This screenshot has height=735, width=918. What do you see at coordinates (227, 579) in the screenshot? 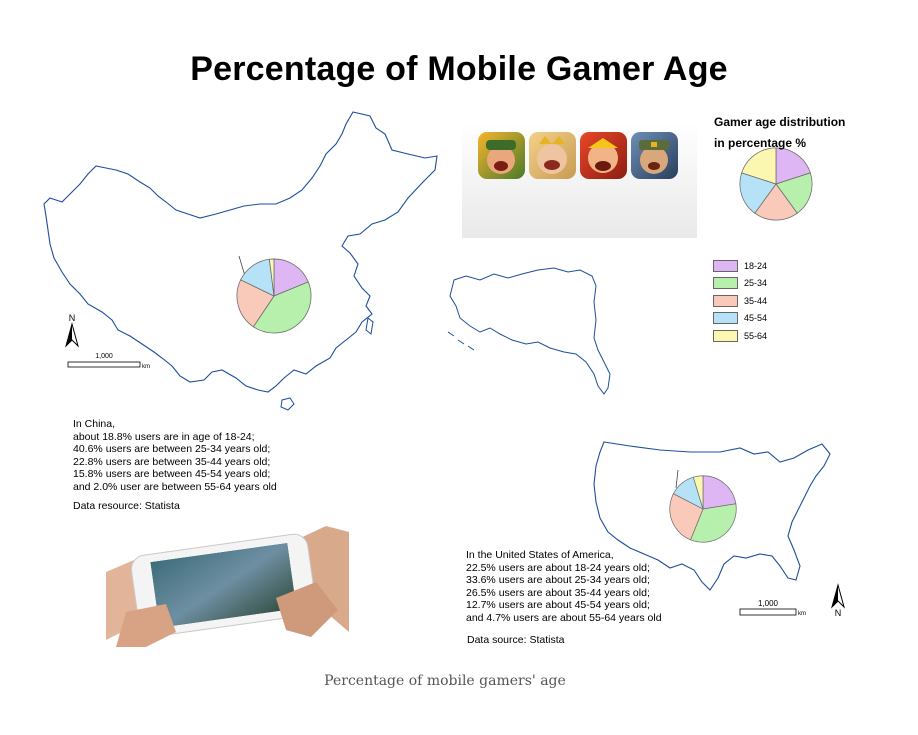
I see `phone-game-photo` at bounding box center [227, 579].